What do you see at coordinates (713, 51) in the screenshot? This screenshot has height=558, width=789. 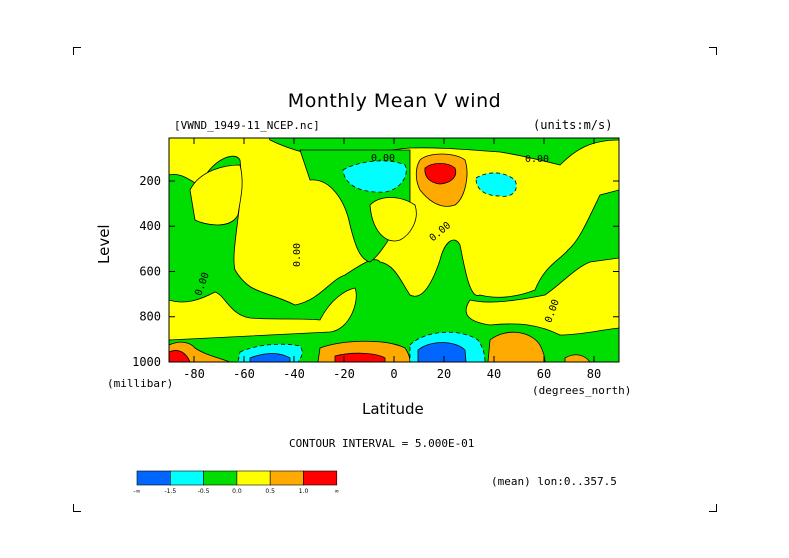 I see `crop-mark-top-right` at bounding box center [713, 51].